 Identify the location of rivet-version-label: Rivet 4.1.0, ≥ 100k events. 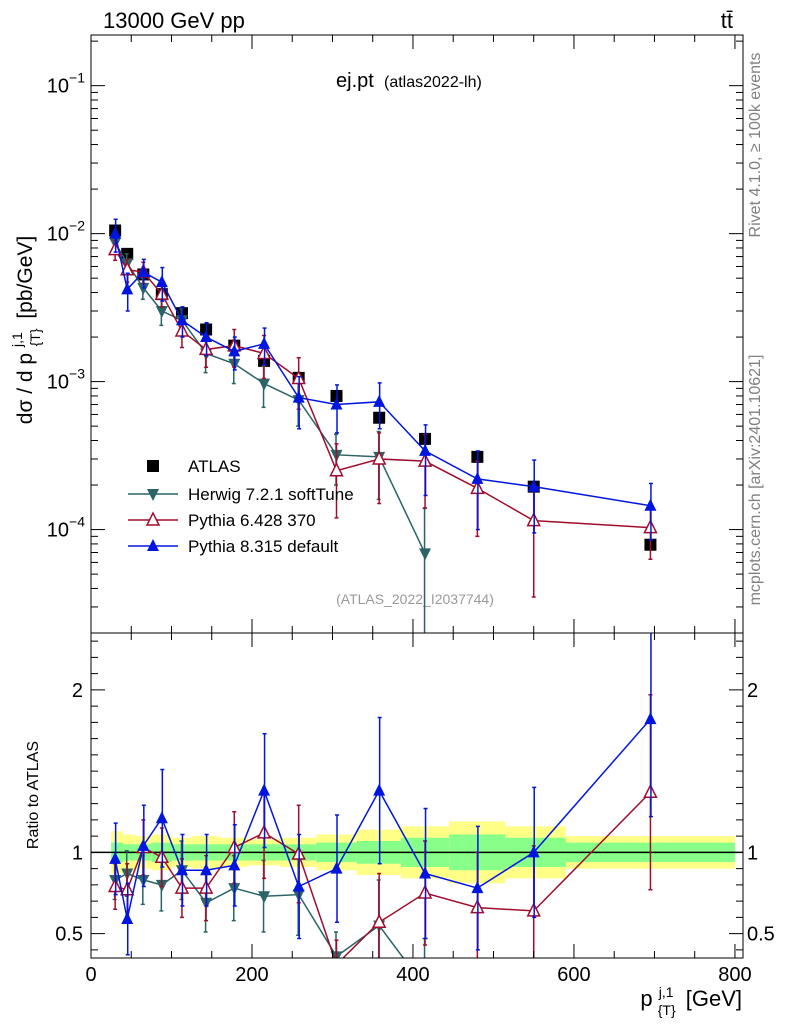
(755, 145).